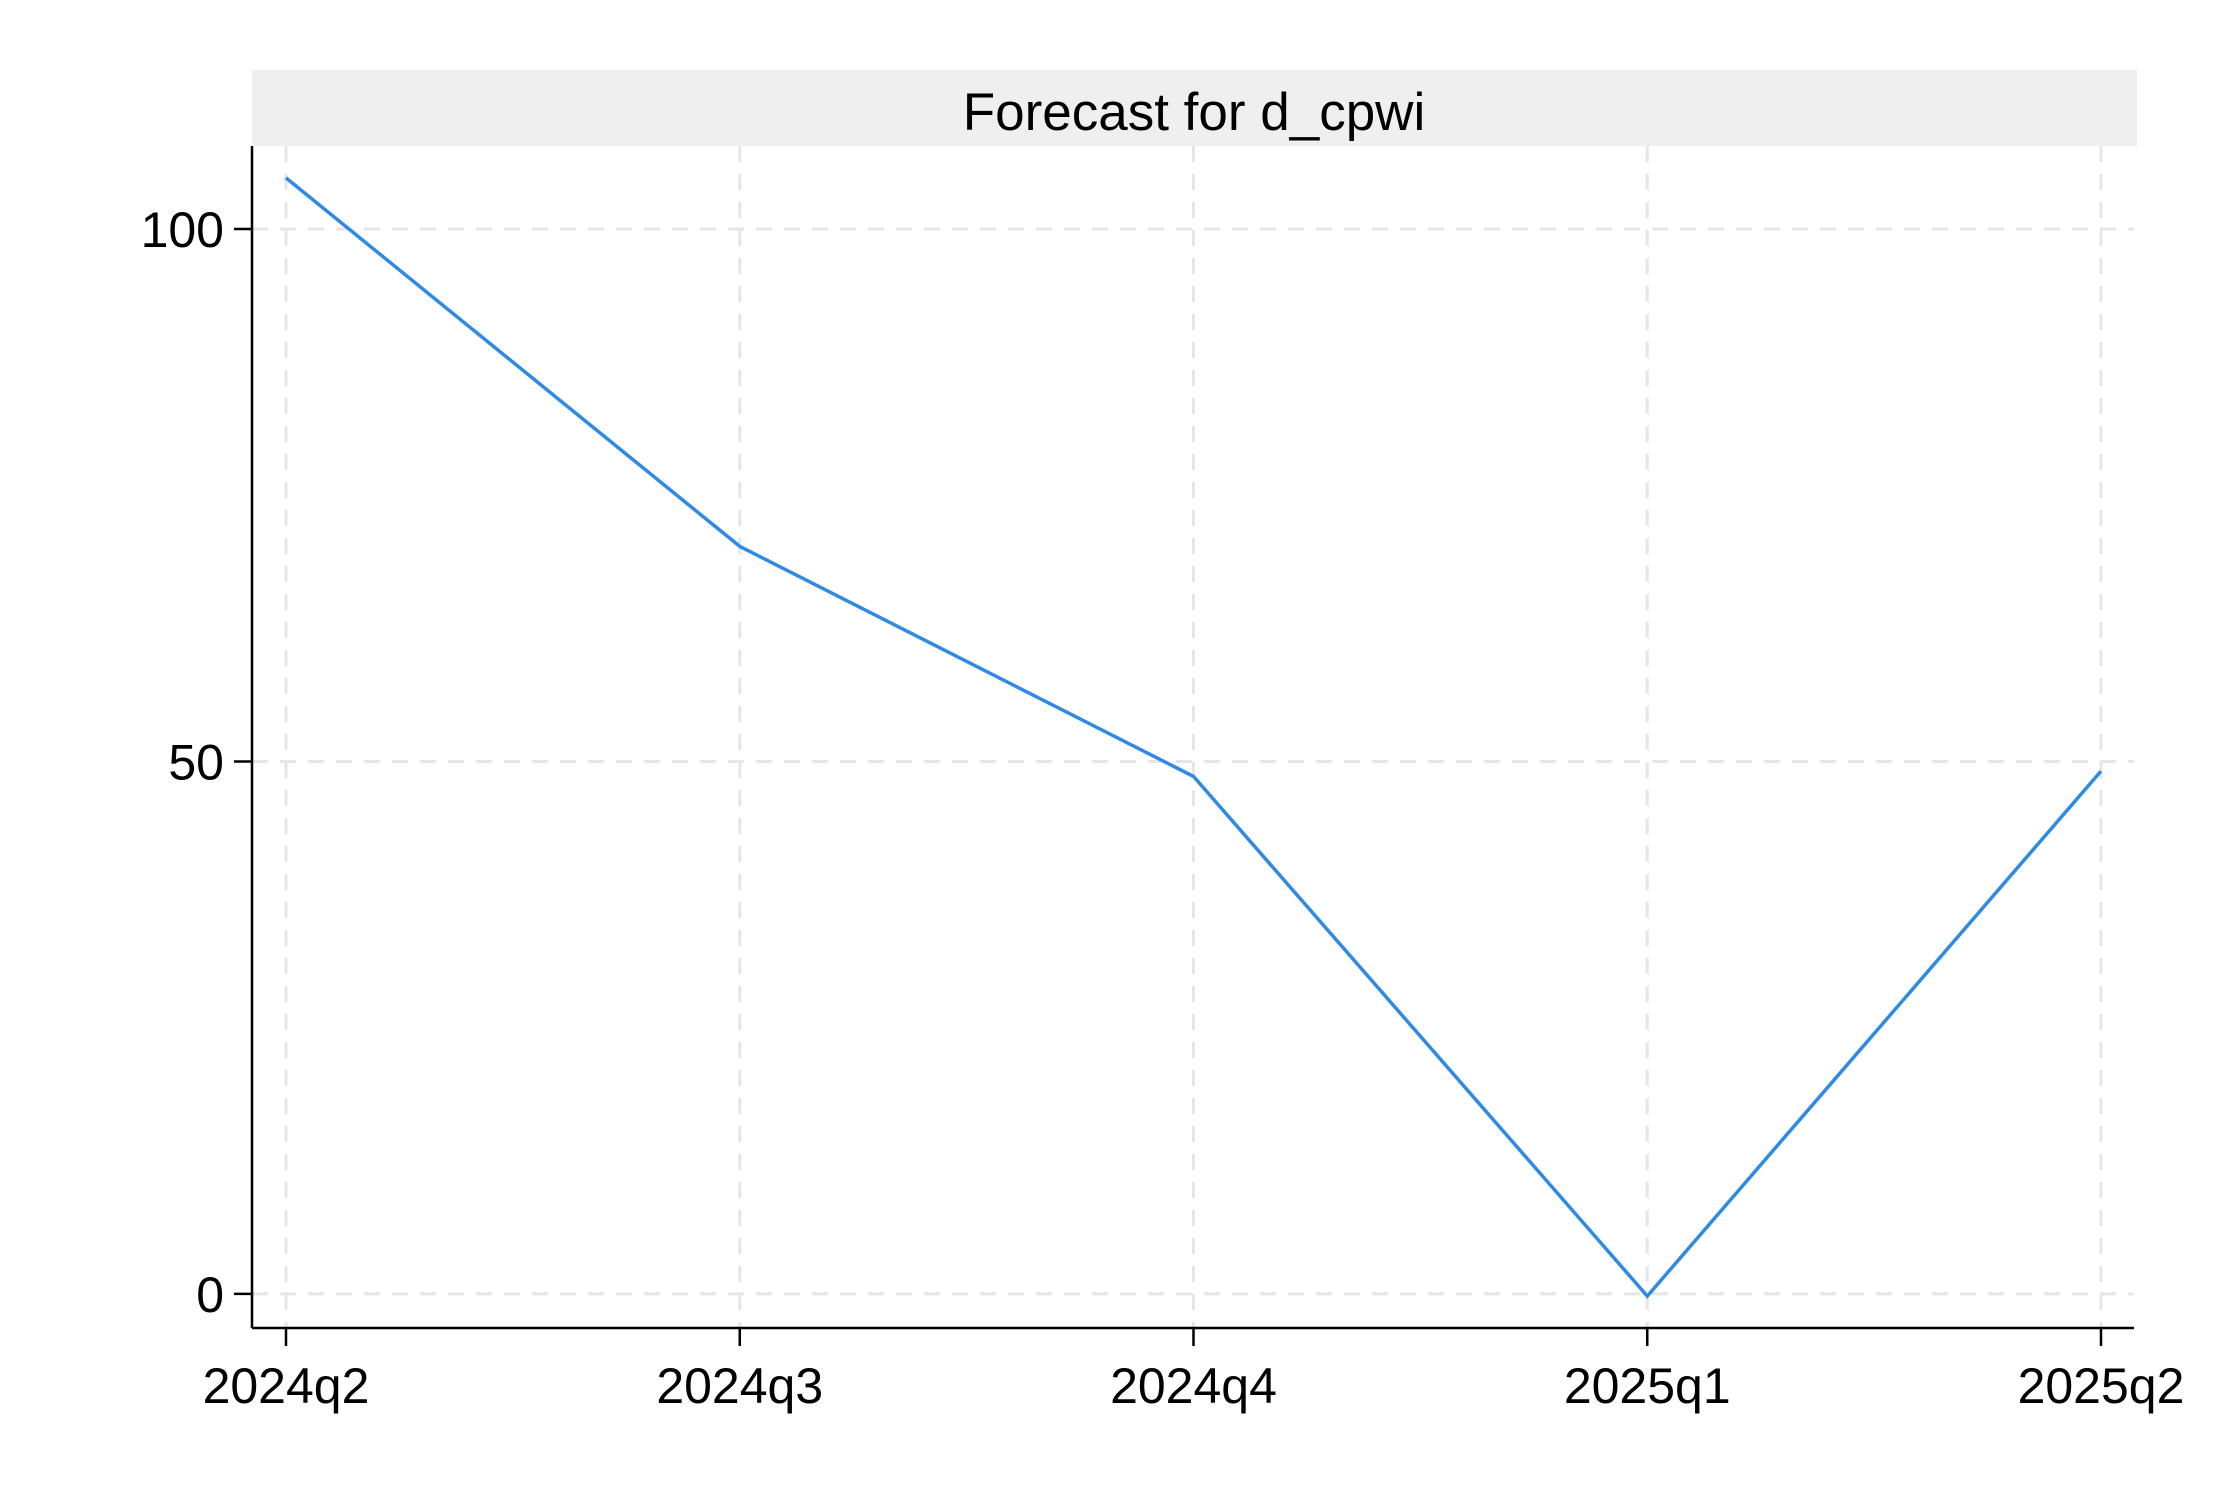 Image resolution: width=2230 pixels, height=1486 pixels. I want to click on x-tick-label-2024q3: 2024q3, so click(739, 1386).